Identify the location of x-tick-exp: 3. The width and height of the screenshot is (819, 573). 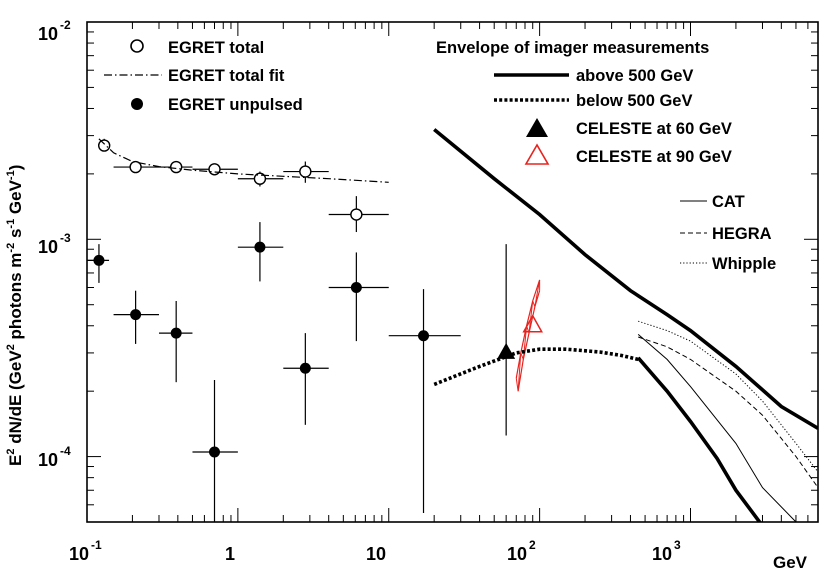
(677, 545).